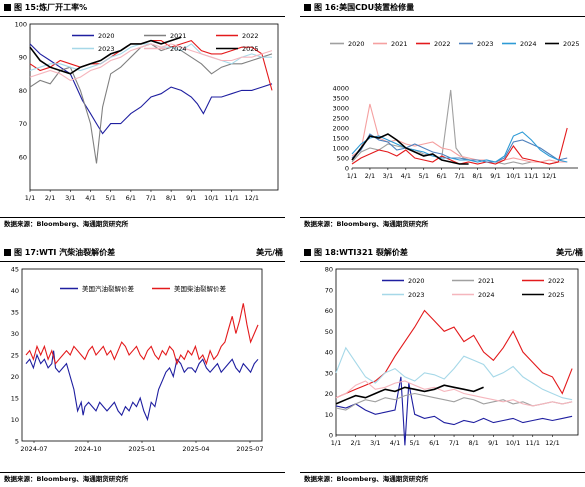  Describe the element at coordinates (442, 8) in the screenshot. I see `figure-title-bar: 图 16:美国CDU装置检修量` at that location.